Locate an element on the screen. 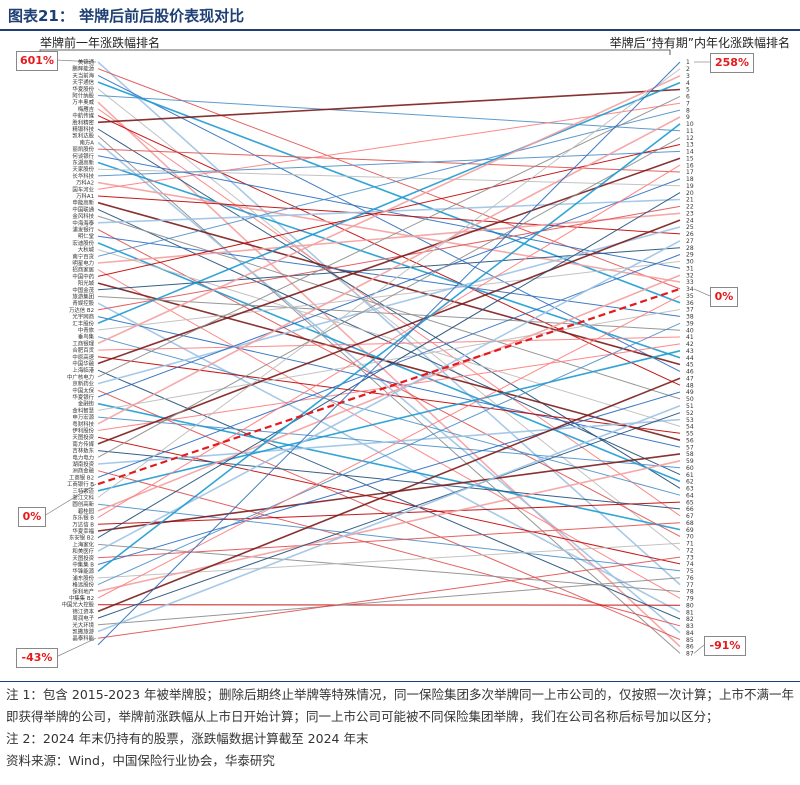  left-tick-label: 吉林敖东 is located at coordinates (83, 451).